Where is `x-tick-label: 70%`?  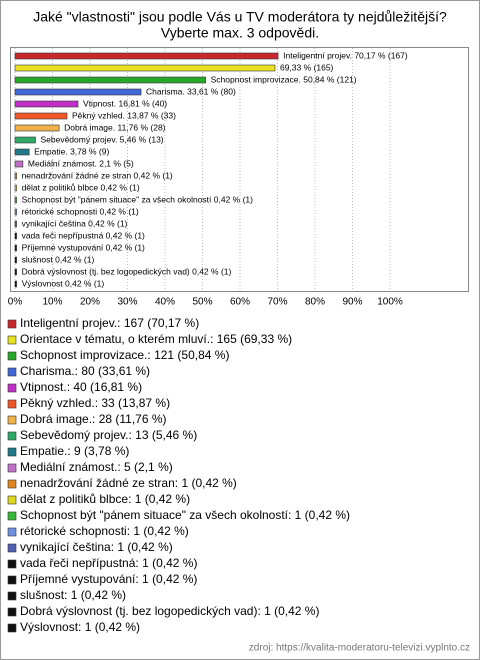 x-tick-label: 70% is located at coordinates (277, 302).